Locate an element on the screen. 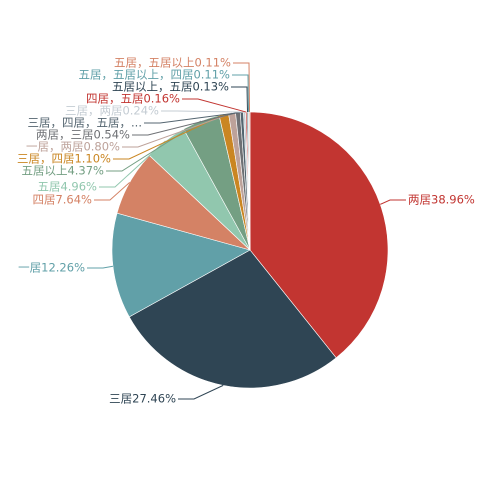 This screenshot has width=500, height=500. slice-label: 五居4.96% is located at coordinates (67, 187).